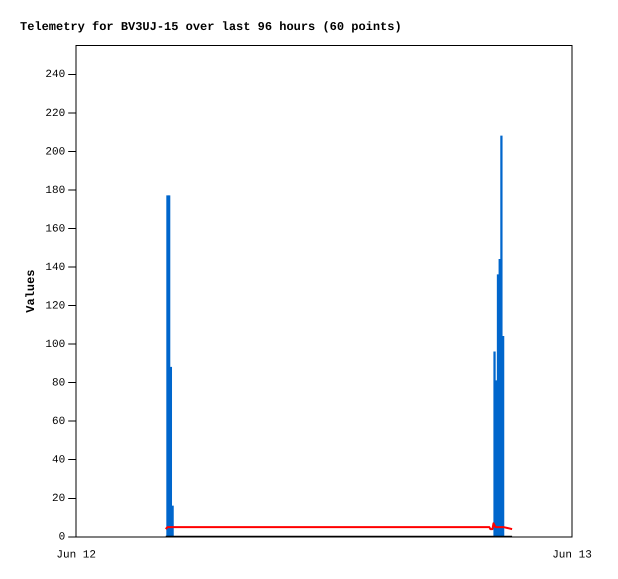  Describe the element at coordinates (59, 422) in the screenshot. I see `y-tick-label: 60` at that location.